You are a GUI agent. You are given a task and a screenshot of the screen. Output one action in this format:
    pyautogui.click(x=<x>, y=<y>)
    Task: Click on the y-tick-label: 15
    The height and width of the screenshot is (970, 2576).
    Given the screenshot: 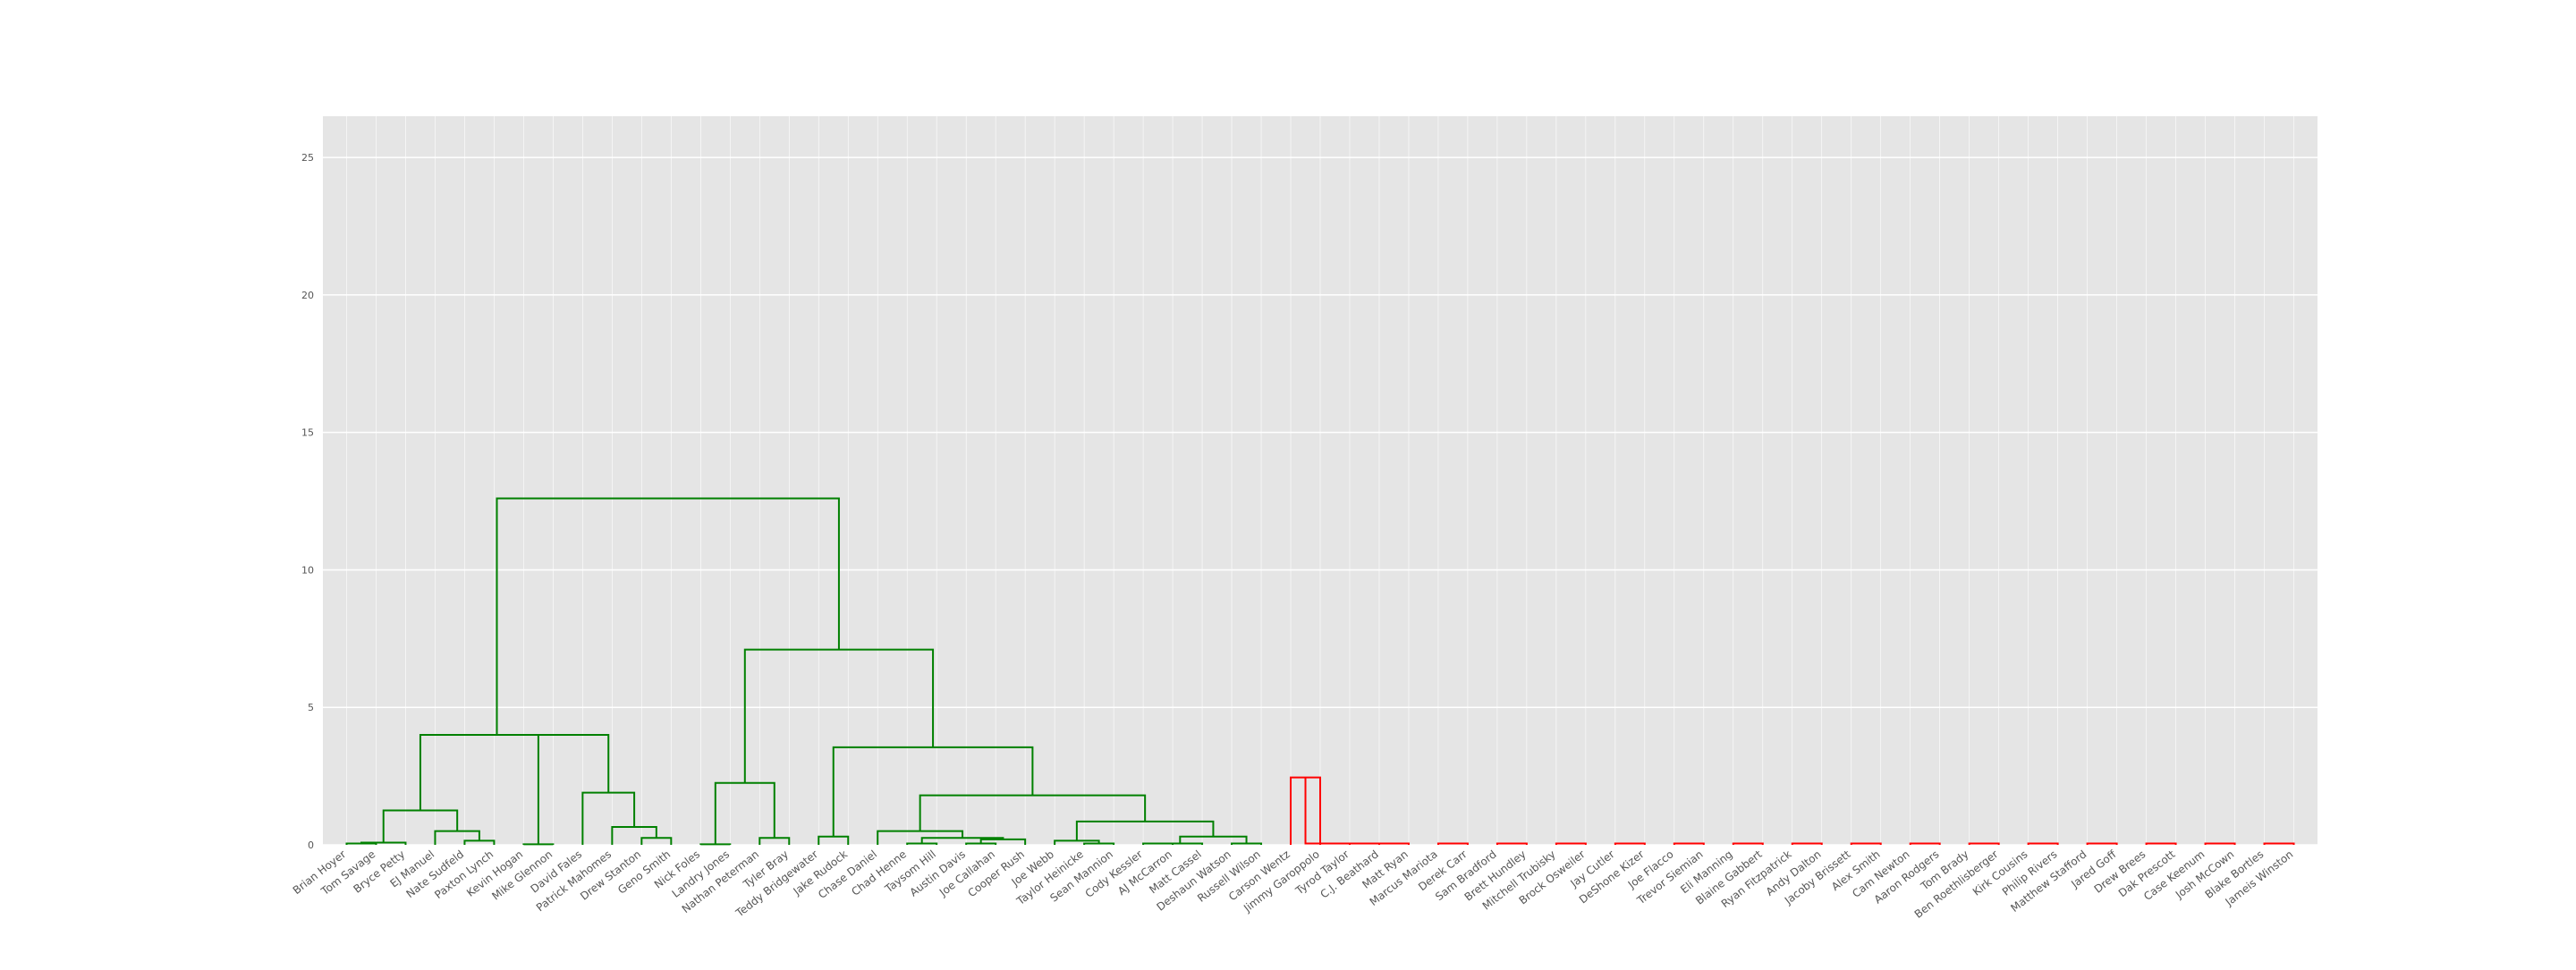 What is the action you would take?
    pyautogui.click(x=307, y=433)
    